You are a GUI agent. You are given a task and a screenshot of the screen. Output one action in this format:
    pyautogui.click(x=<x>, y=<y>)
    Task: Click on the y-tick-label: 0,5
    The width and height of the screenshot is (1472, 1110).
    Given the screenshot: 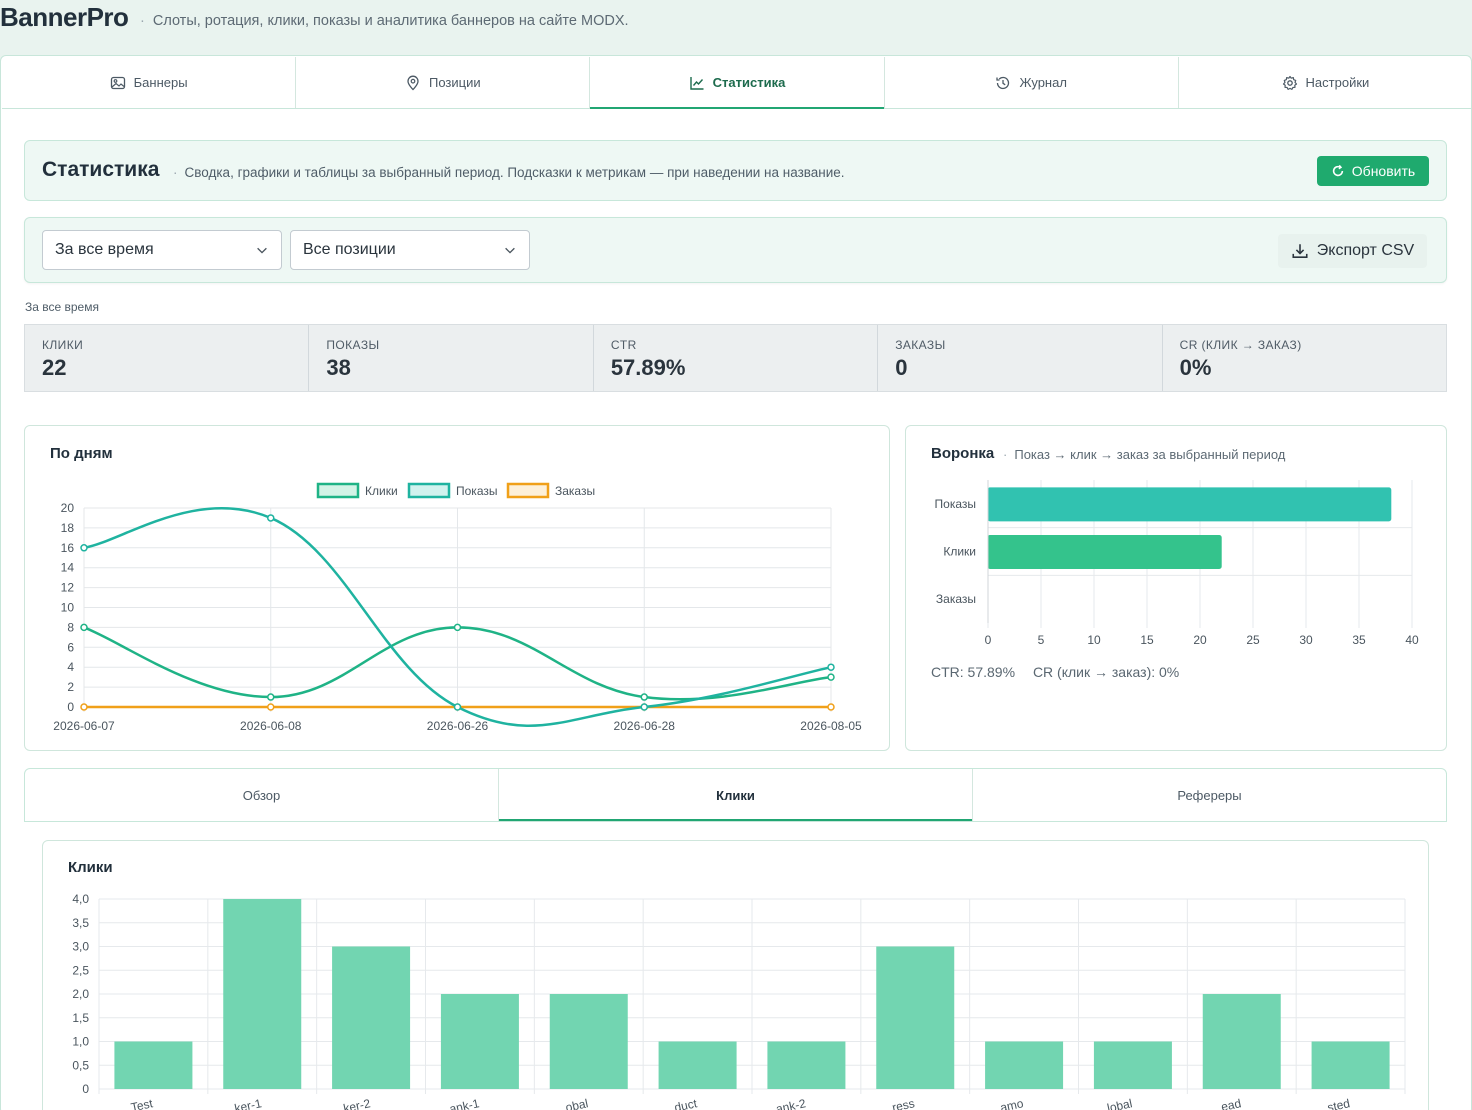 What is the action you would take?
    pyautogui.click(x=80, y=1065)
    